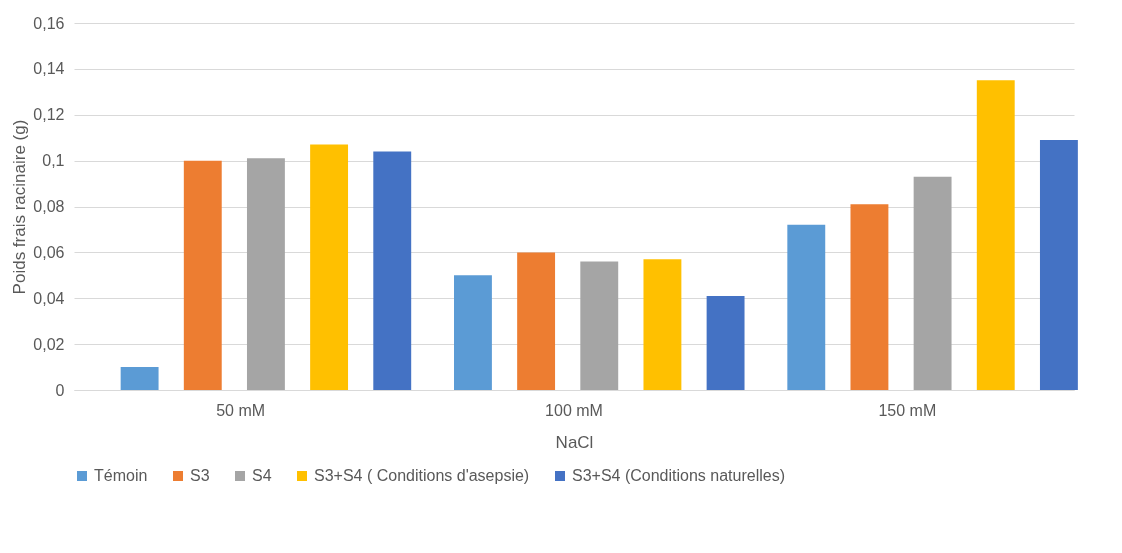 This screenshot has height=553, width=1122. I want to click on legend-label: S3, so click(200, 475).